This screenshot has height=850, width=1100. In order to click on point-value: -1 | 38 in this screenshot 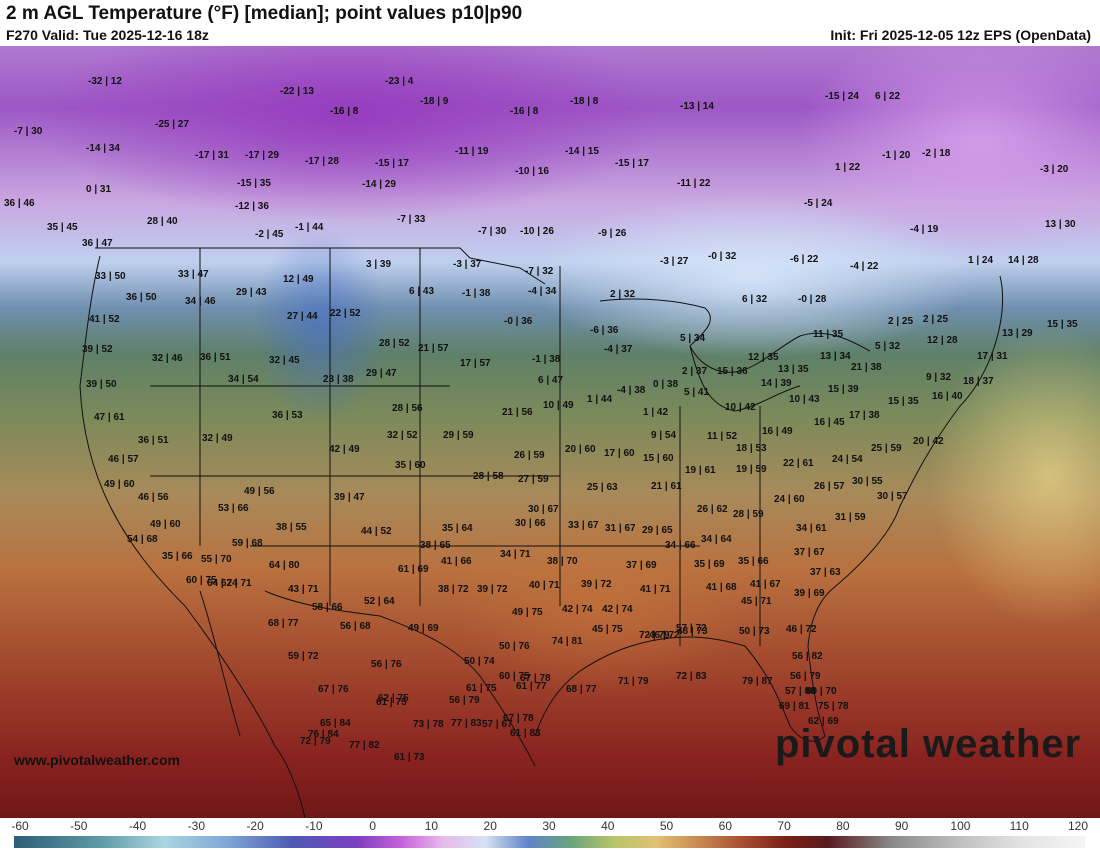, I will do `click(546, 359)`.